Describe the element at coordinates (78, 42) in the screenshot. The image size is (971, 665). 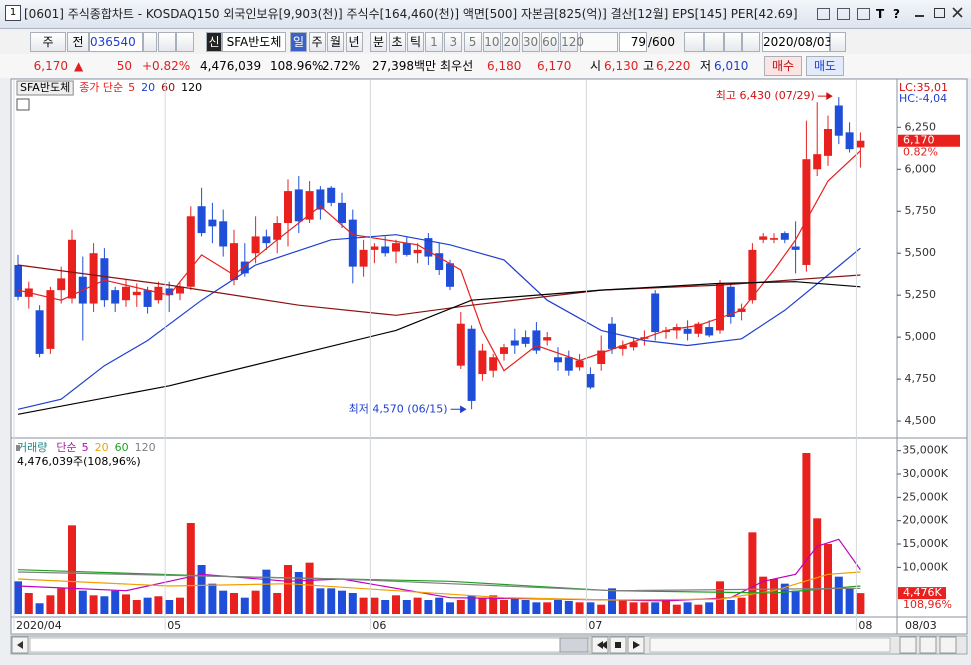
I see `prev-button: 전` at that location.